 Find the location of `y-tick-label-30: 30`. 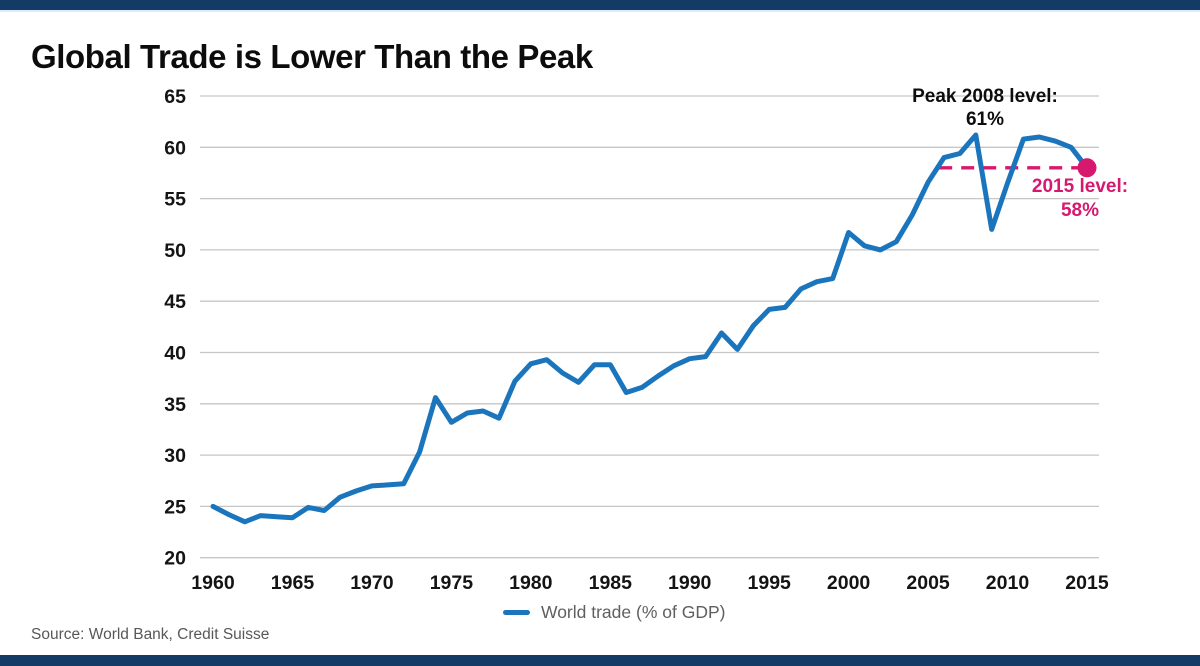

y-tick-label-30: 30 is located at coordinates (175, 456).